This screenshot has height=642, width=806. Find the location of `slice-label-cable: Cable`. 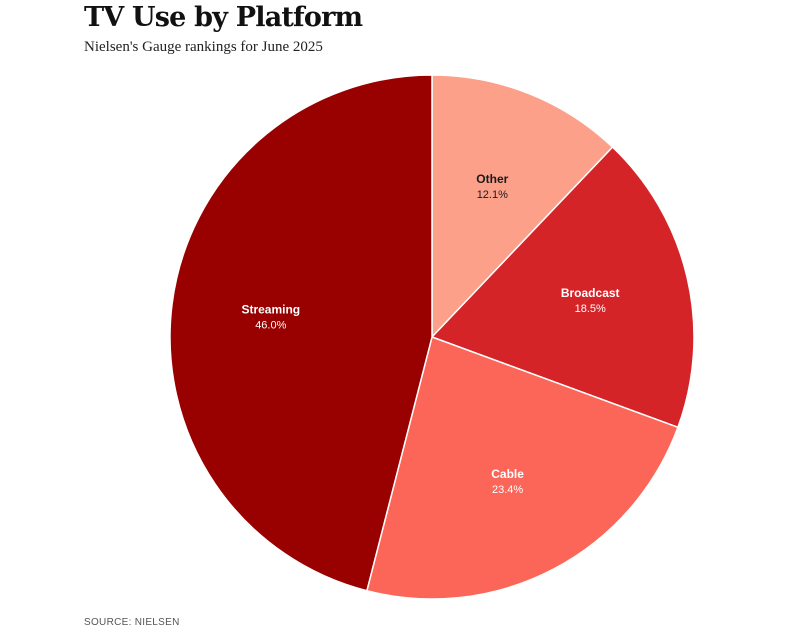

slice-label-cable: Cable is located at coordinates (507, 474).